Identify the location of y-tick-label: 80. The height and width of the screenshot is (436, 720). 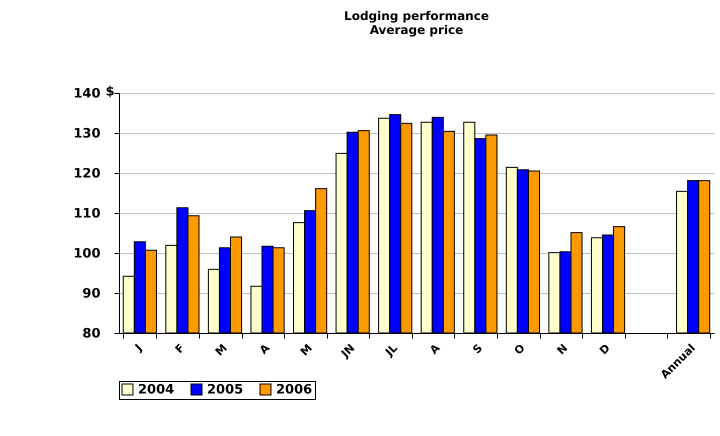
(91, 334).